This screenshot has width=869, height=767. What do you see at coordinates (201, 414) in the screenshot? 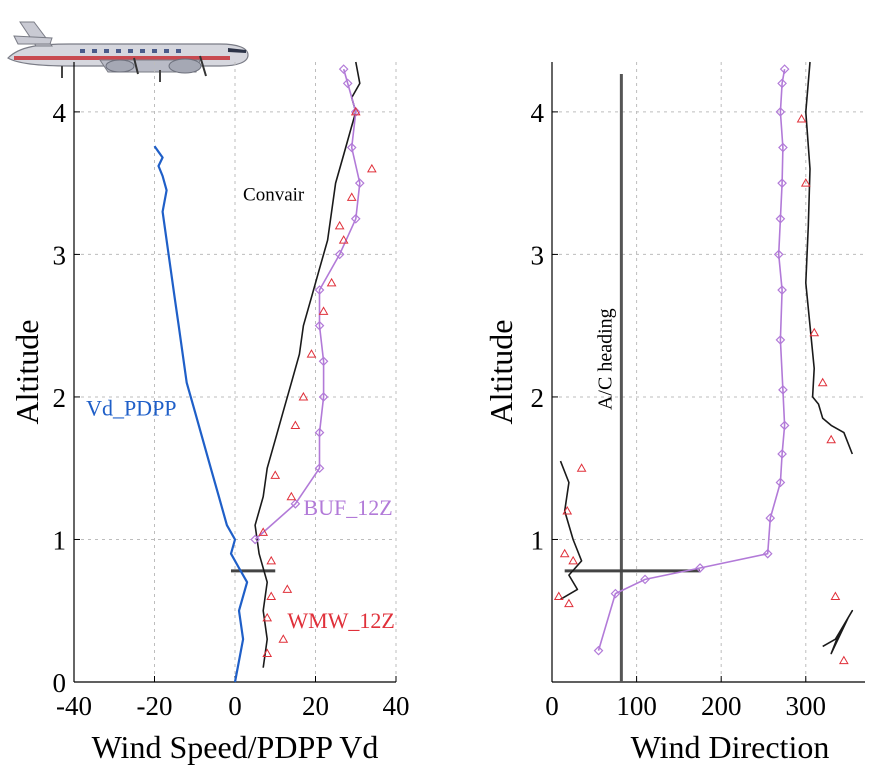
I see `series-line-vd_pdpp` at bounding box center [201, 414].